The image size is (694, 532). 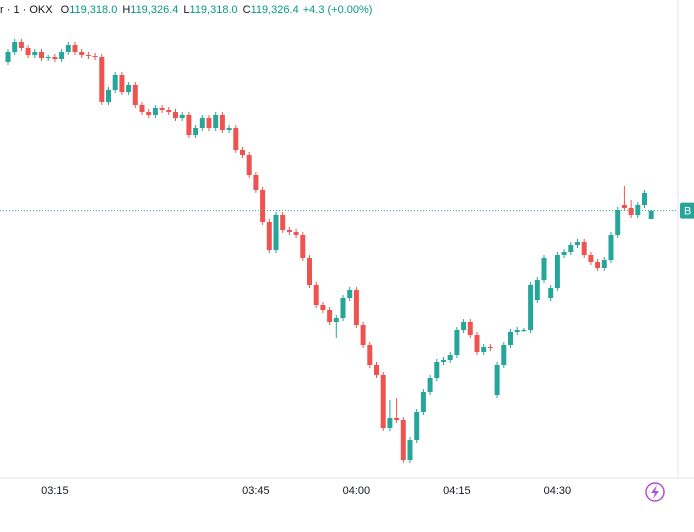 I want to click on symbol: r · 1 · OKX, so click(x=26, y=10).